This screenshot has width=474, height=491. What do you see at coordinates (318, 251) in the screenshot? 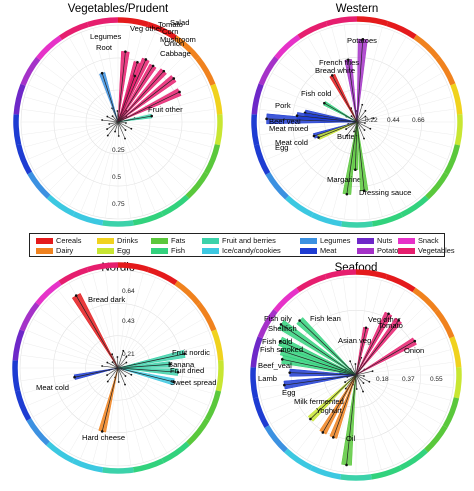
I see `legend-item-meat: Meat` at bounding box center [318, 251].